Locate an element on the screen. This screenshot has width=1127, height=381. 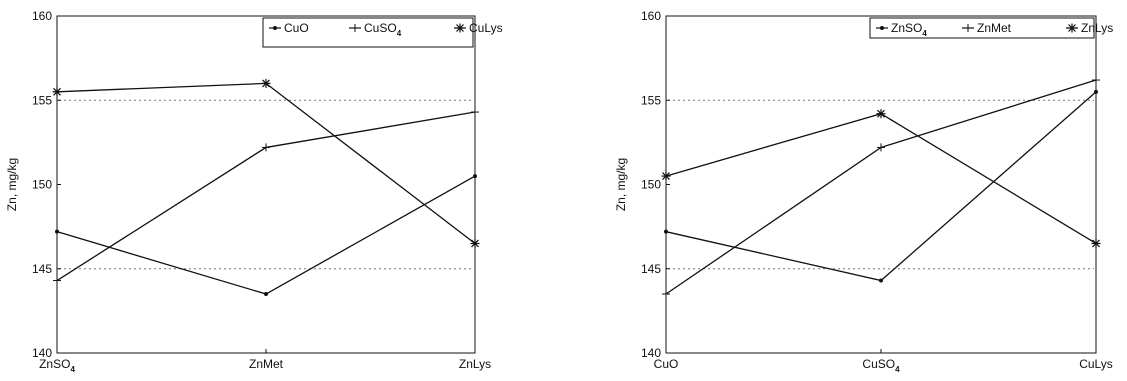
legend-label: CuLys is located at coordinates (486, 28).